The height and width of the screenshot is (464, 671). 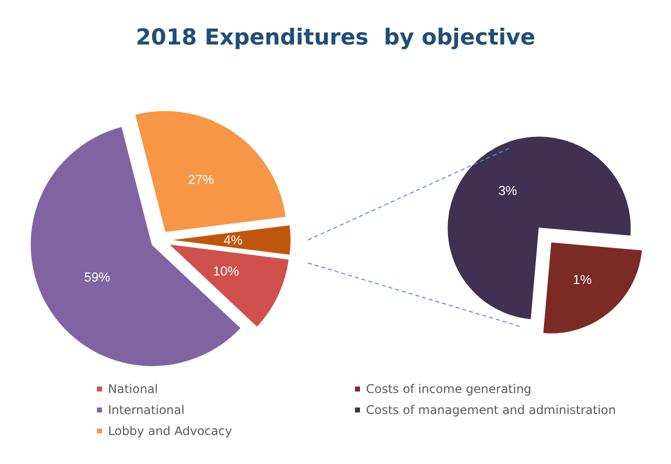 I want to click on data-label: 27%, so click(x=201, y=180).